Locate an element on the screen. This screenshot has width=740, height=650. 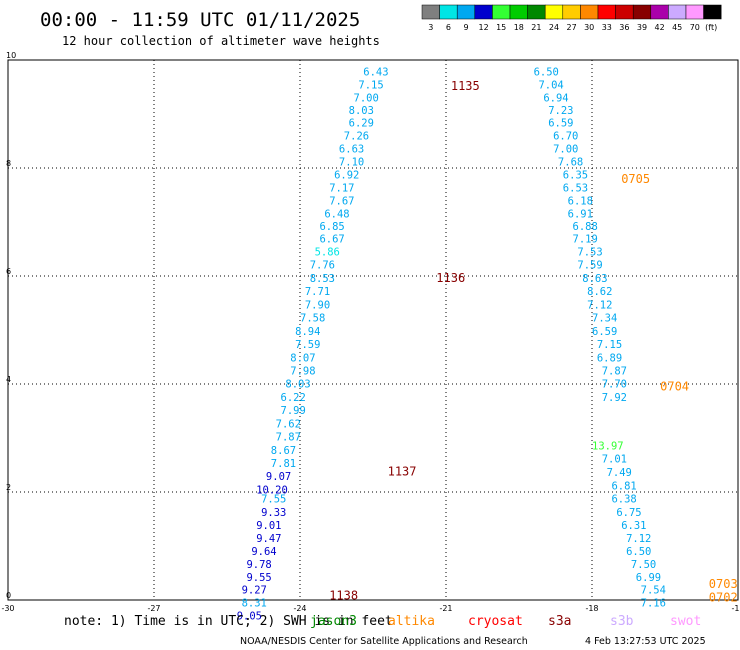
x-tick-label: -24 is located at coordinates (299, 608).